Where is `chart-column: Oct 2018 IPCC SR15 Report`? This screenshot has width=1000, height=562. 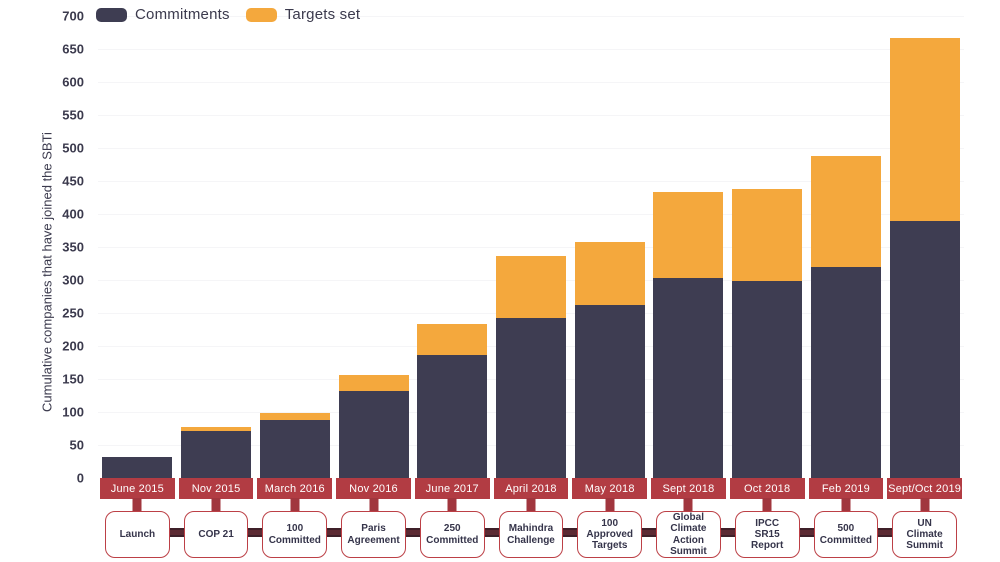
chart-column: Oct 2018 IPCC SR15 Report is located at coordinates (767, 281).